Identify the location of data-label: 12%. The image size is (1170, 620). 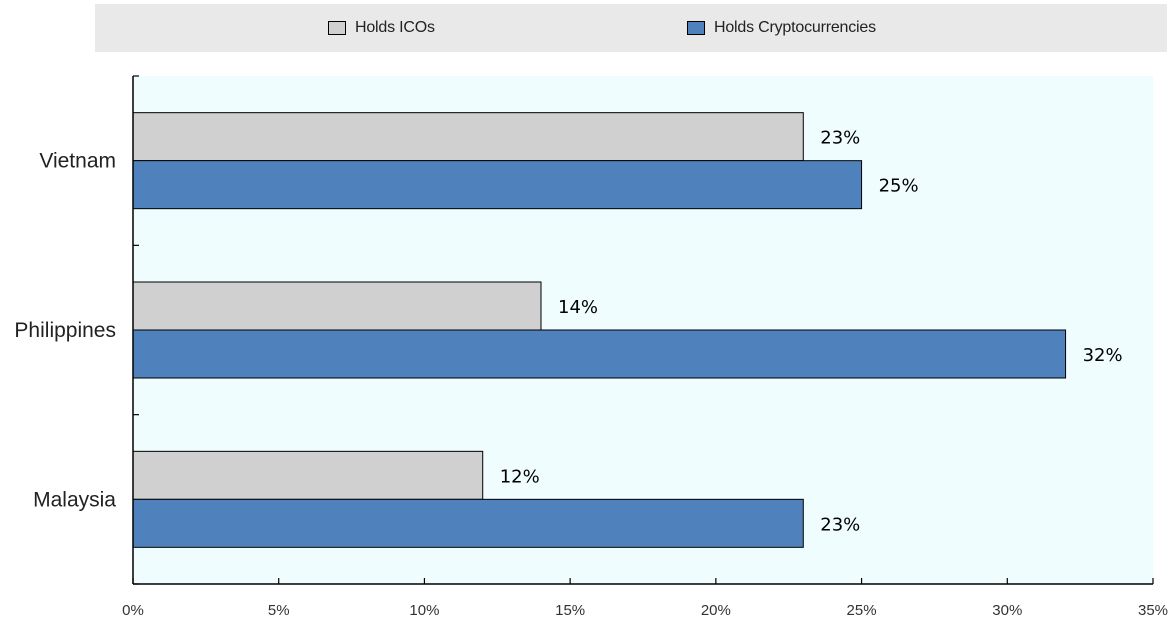
(520, 476).